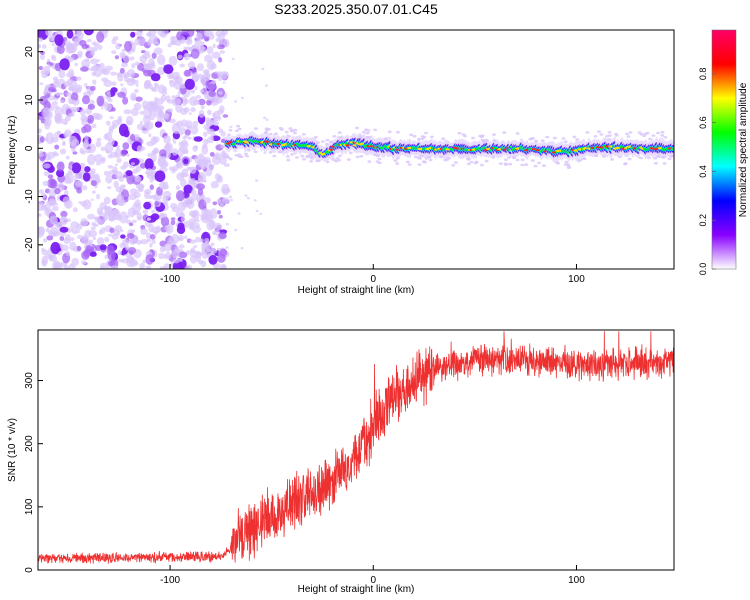 The image size is (750, 600). I want to click on spectrogram-x-tick-label: 0, so click(373, 279).